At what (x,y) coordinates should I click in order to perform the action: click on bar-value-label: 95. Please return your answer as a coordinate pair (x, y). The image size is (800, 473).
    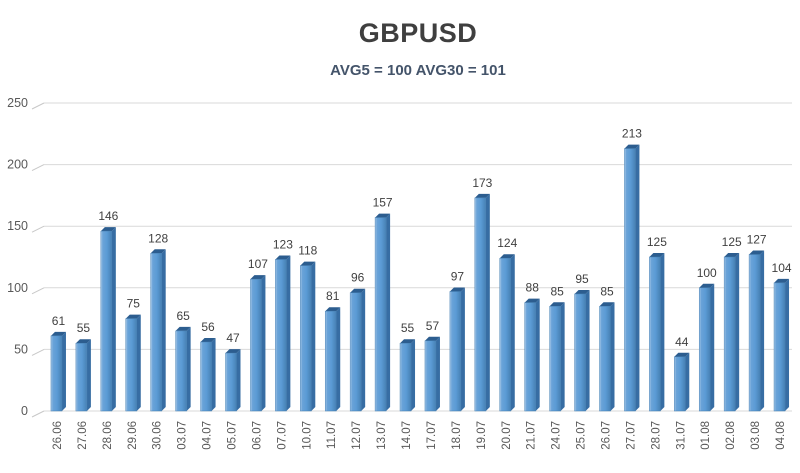
    Looking at the image, I should click on (582, 279).